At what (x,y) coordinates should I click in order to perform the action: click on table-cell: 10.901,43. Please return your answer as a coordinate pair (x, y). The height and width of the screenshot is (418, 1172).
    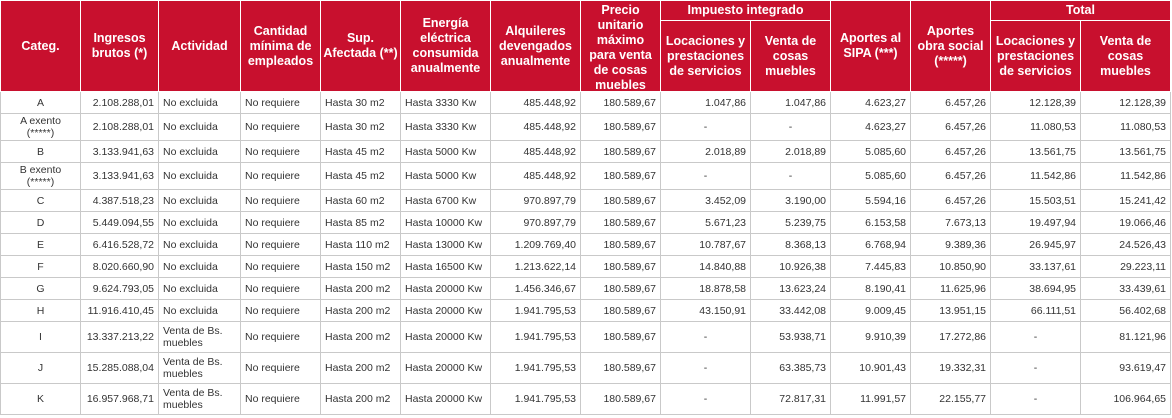
    Looking at the image, I should click on (871, 368).